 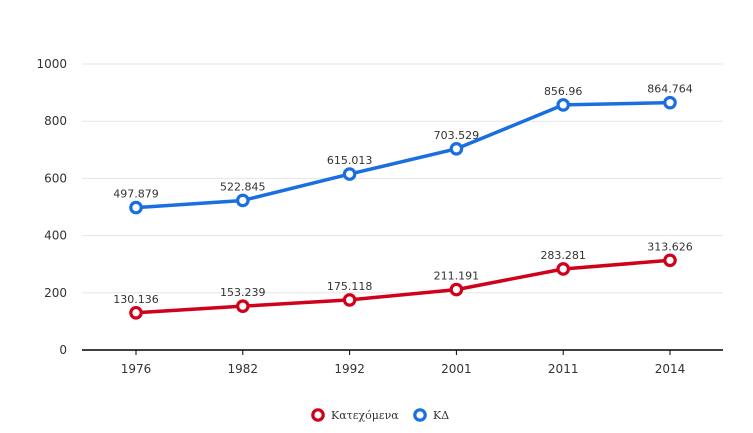 I want to click on x-tick-label: 1982, so click(x=243, y=369).